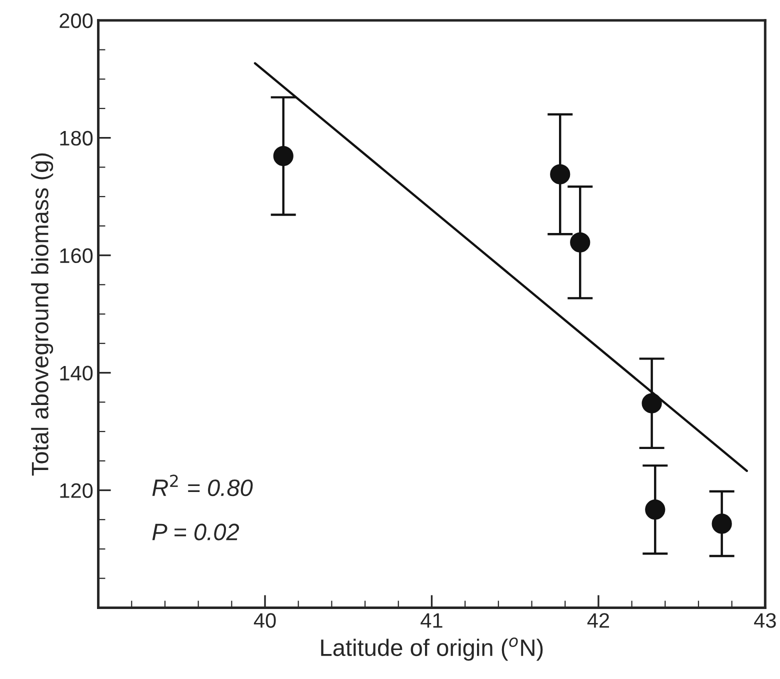  I want to click on y-tick-label: 160, so click(76, 256).